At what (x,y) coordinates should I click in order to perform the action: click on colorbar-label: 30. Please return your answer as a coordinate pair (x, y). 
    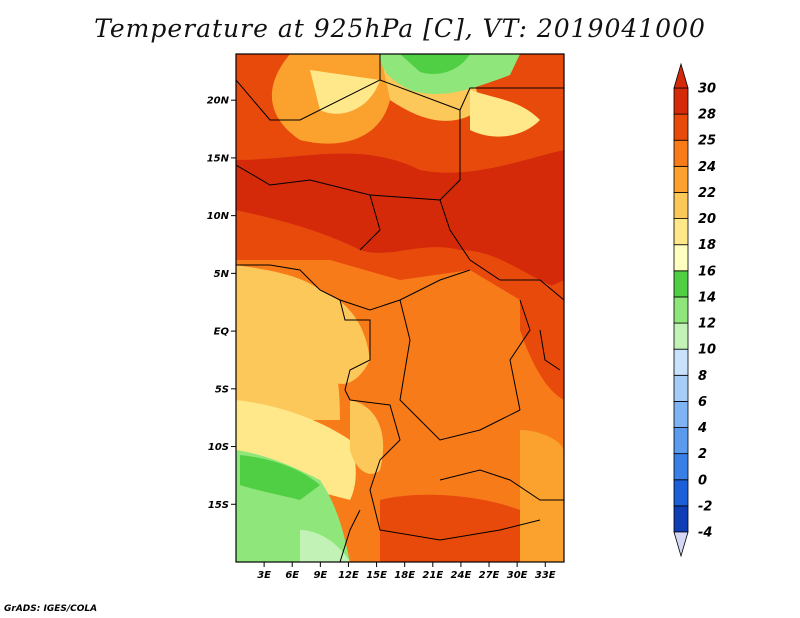
    Looking at the image, I should click on (707, 89).